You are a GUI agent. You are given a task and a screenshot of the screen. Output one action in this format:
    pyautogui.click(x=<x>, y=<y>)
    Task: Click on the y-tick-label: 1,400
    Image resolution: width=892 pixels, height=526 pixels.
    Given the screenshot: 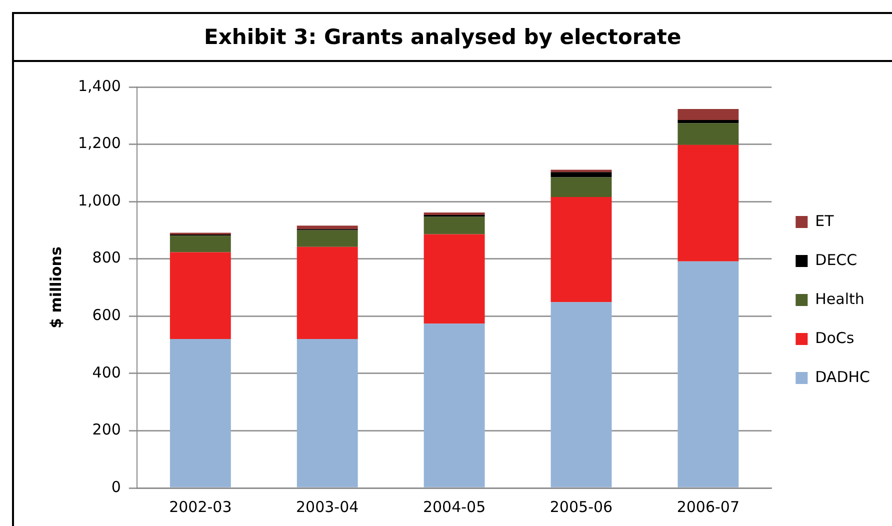 What is the action you would take?
    pyautogui.click(x=99, y=85)
    